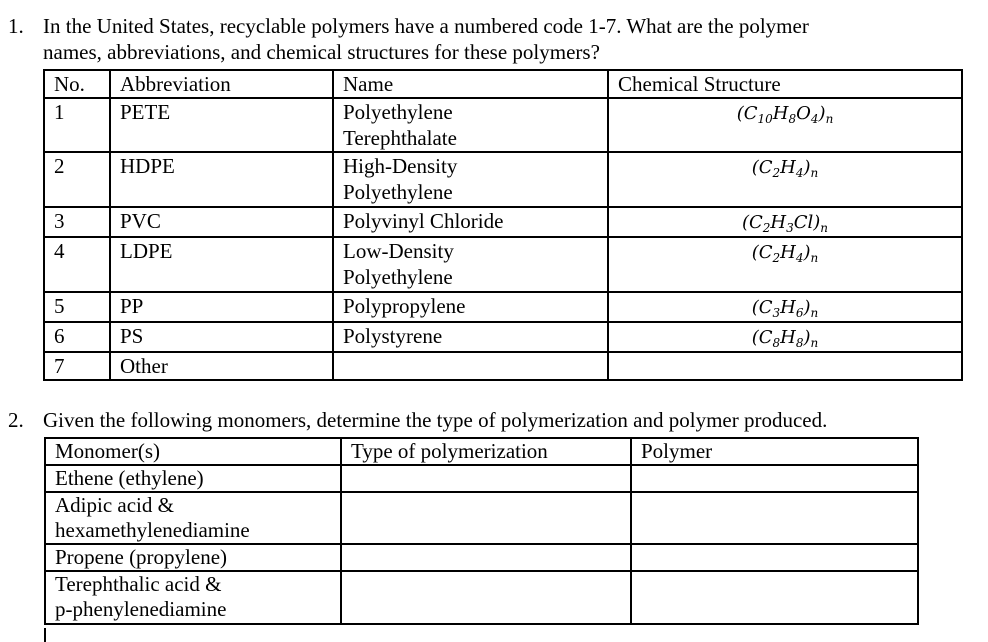 Image resolution: width=988 pixels, height=642 pixels. Describe the element at coordinates (785, 337) in the screenshot. I see `chemical-structure: (C8H8)n` at that location.